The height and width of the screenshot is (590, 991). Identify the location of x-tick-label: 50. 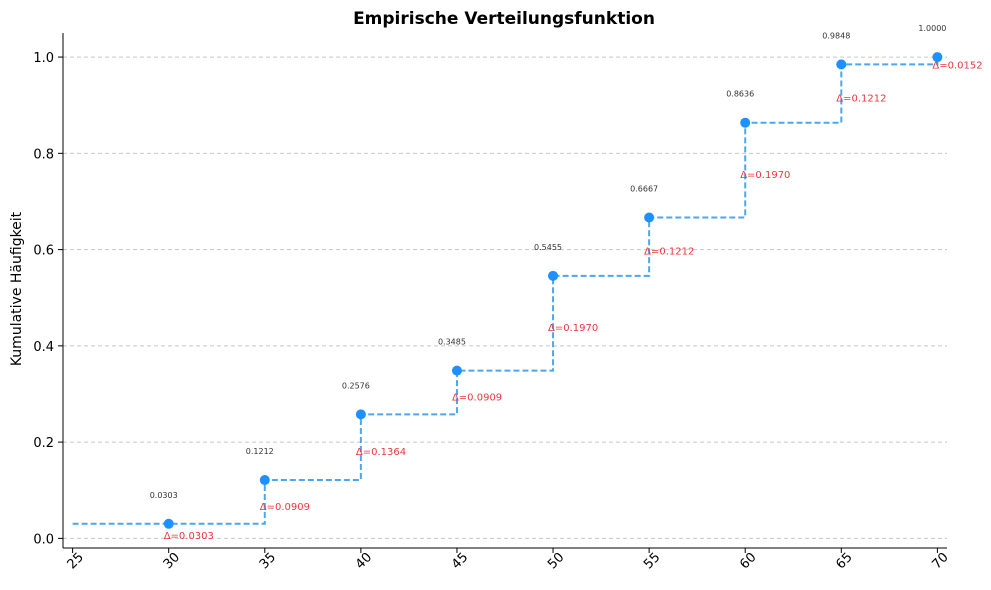
(556, 561).